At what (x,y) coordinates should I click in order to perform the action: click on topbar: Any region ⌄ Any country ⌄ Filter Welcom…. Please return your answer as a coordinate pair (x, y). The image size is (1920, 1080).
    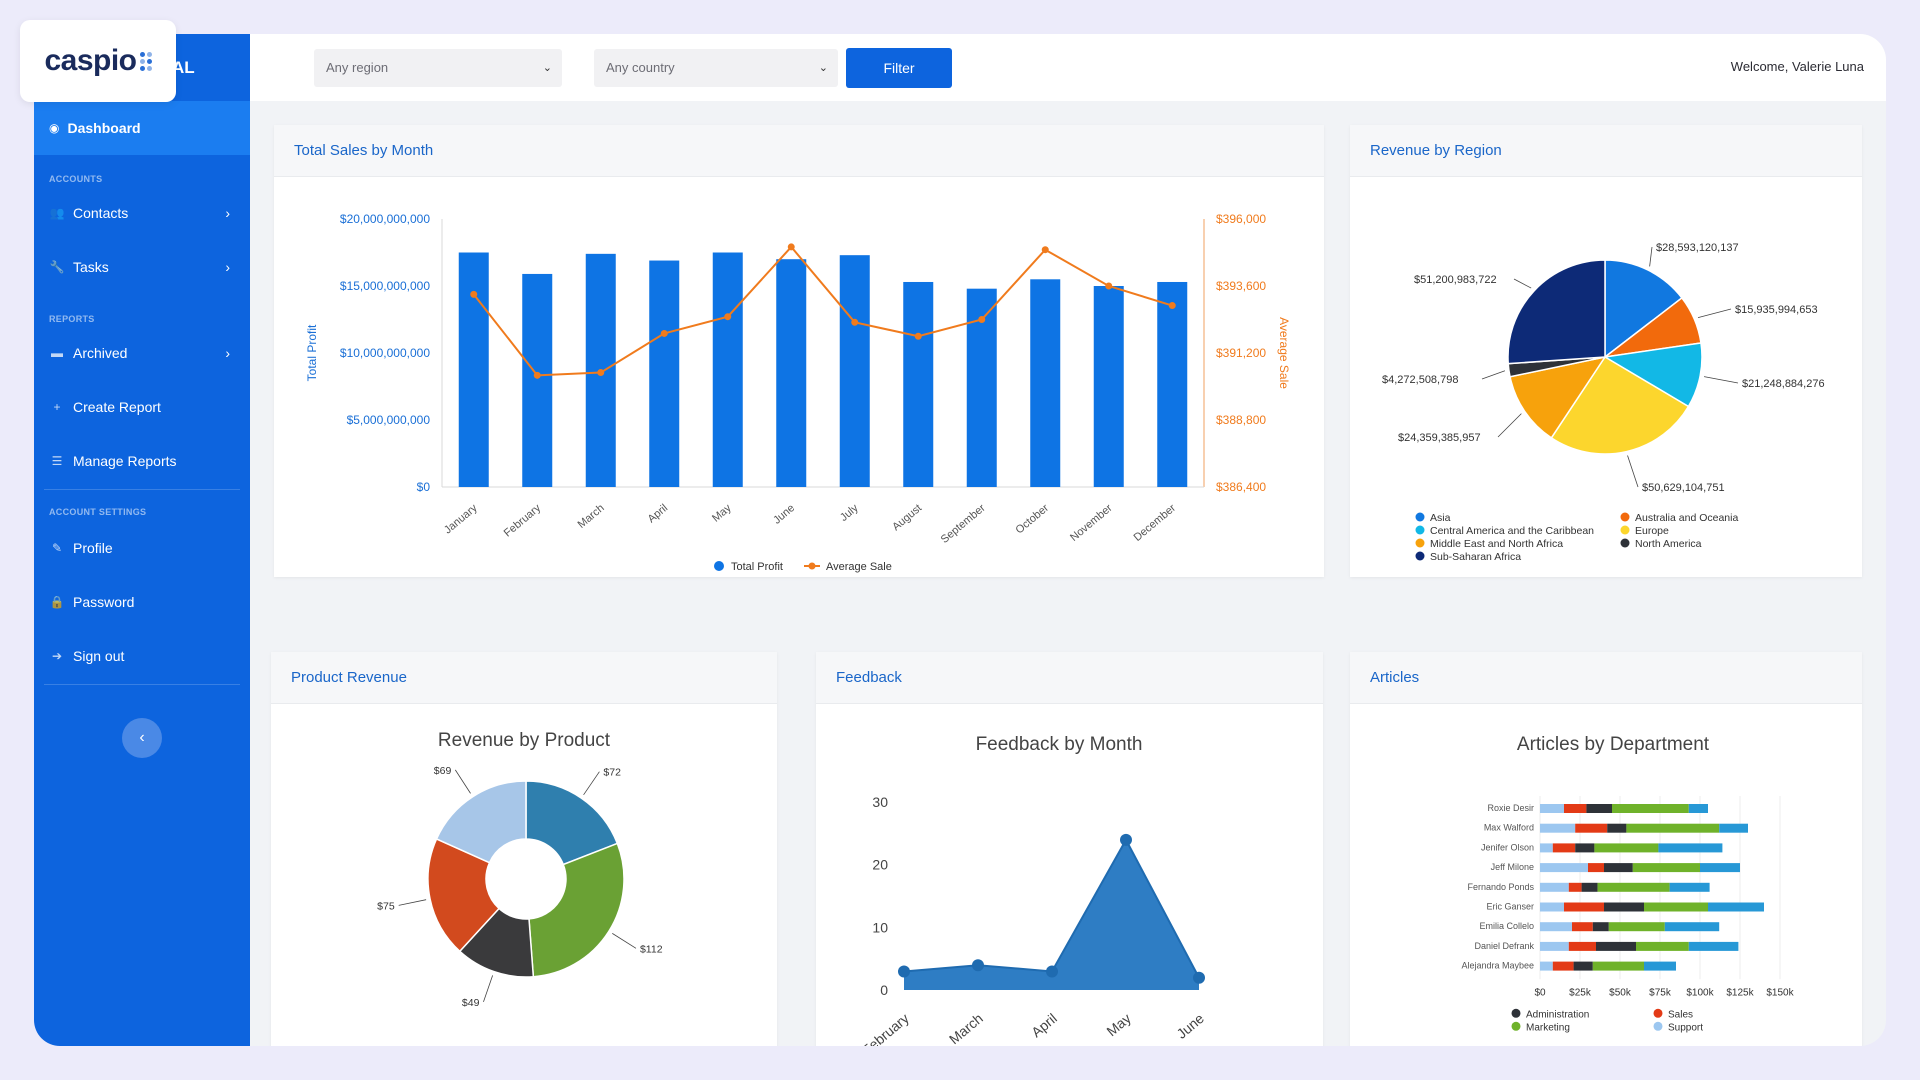
    Looking at the image, I should click on (1068, 67).